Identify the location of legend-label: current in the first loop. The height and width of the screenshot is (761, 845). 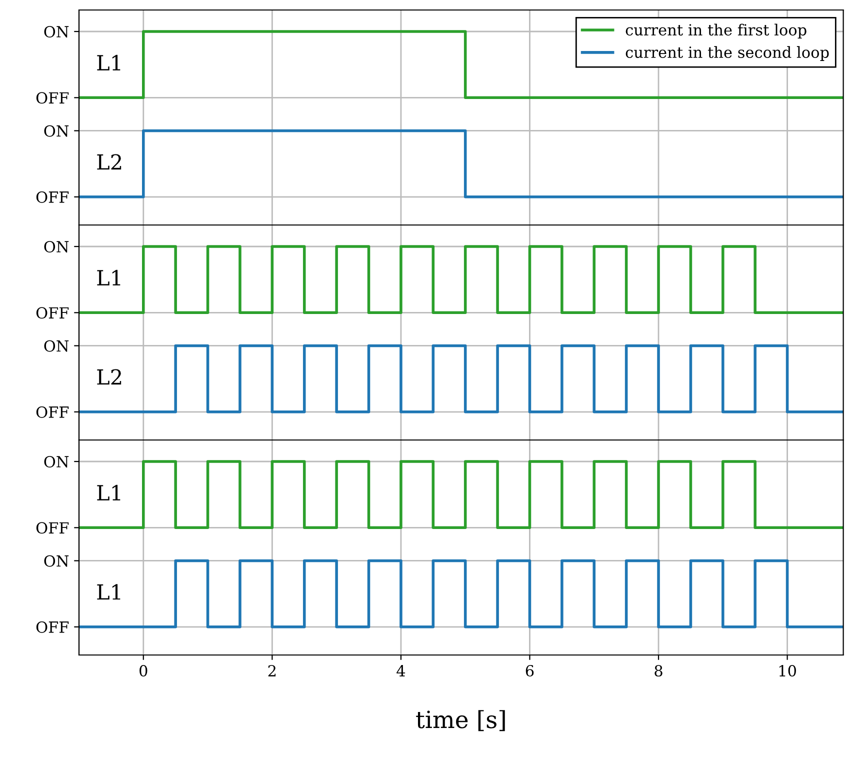
(716, 31).